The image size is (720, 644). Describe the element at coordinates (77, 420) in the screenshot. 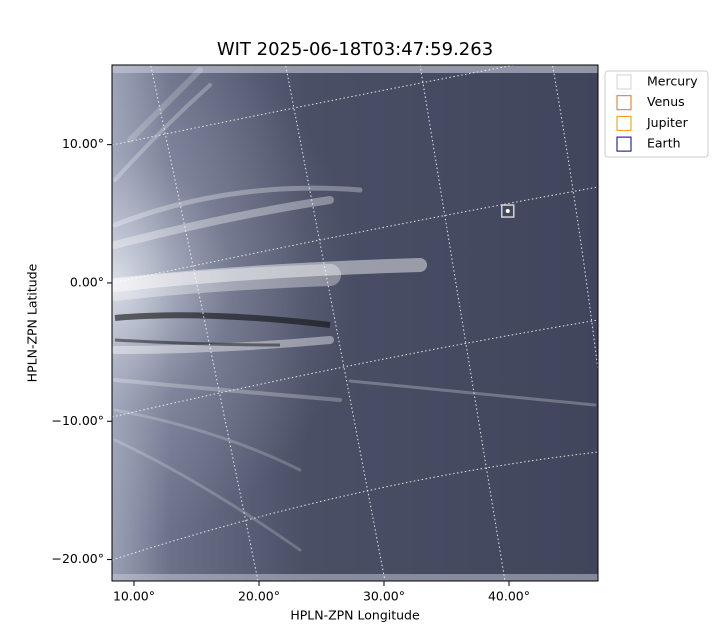

I see `y-tick-label: −10.00°` at that location.